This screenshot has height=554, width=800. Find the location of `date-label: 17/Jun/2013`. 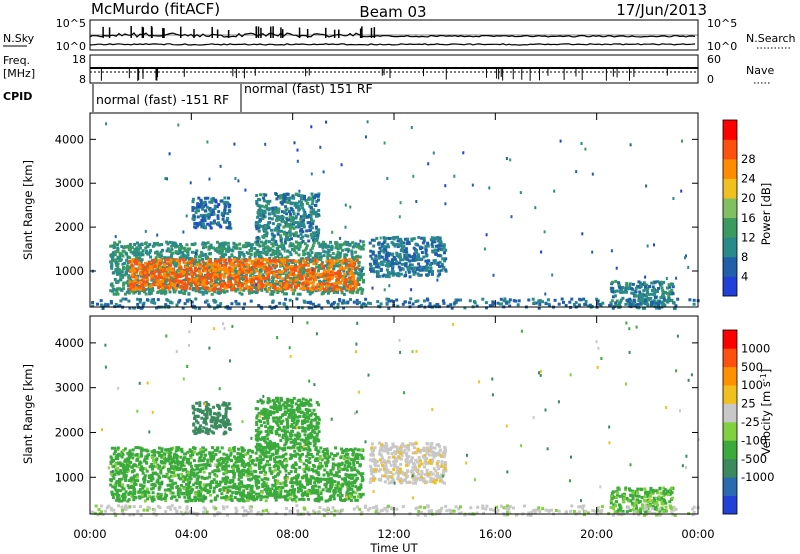

date-label: 17/Jun/2013 is located at coordinates (661, 10).